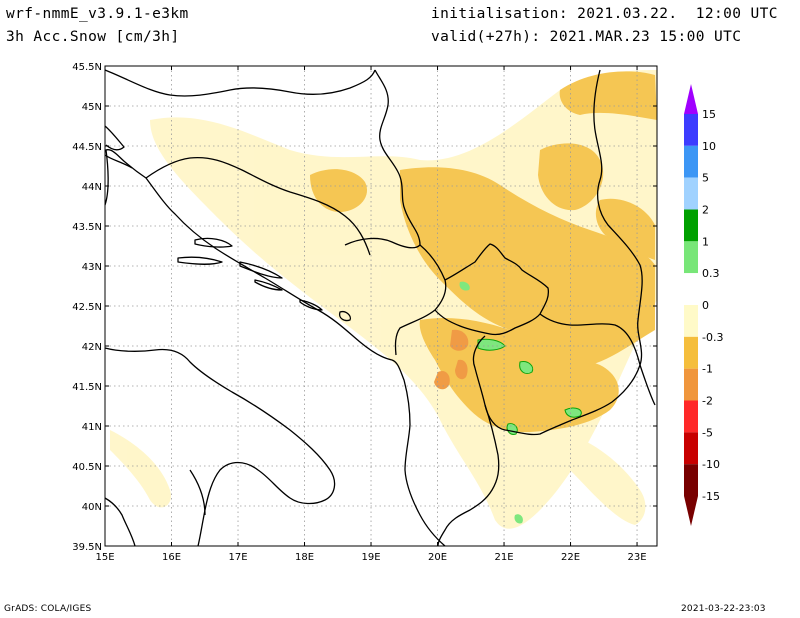 This screenshot has width=800, height=618. I want to click on border-north-macedonia, so click(556, 374).